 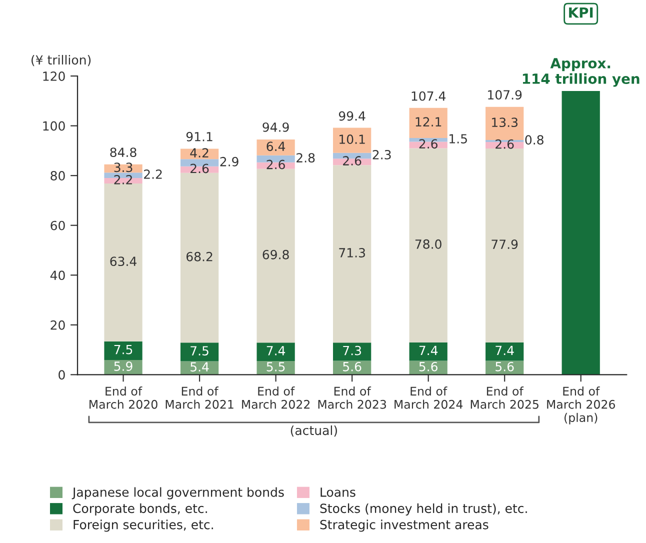 I want to click on data-label: 77.9, so click(x=505, y=245).